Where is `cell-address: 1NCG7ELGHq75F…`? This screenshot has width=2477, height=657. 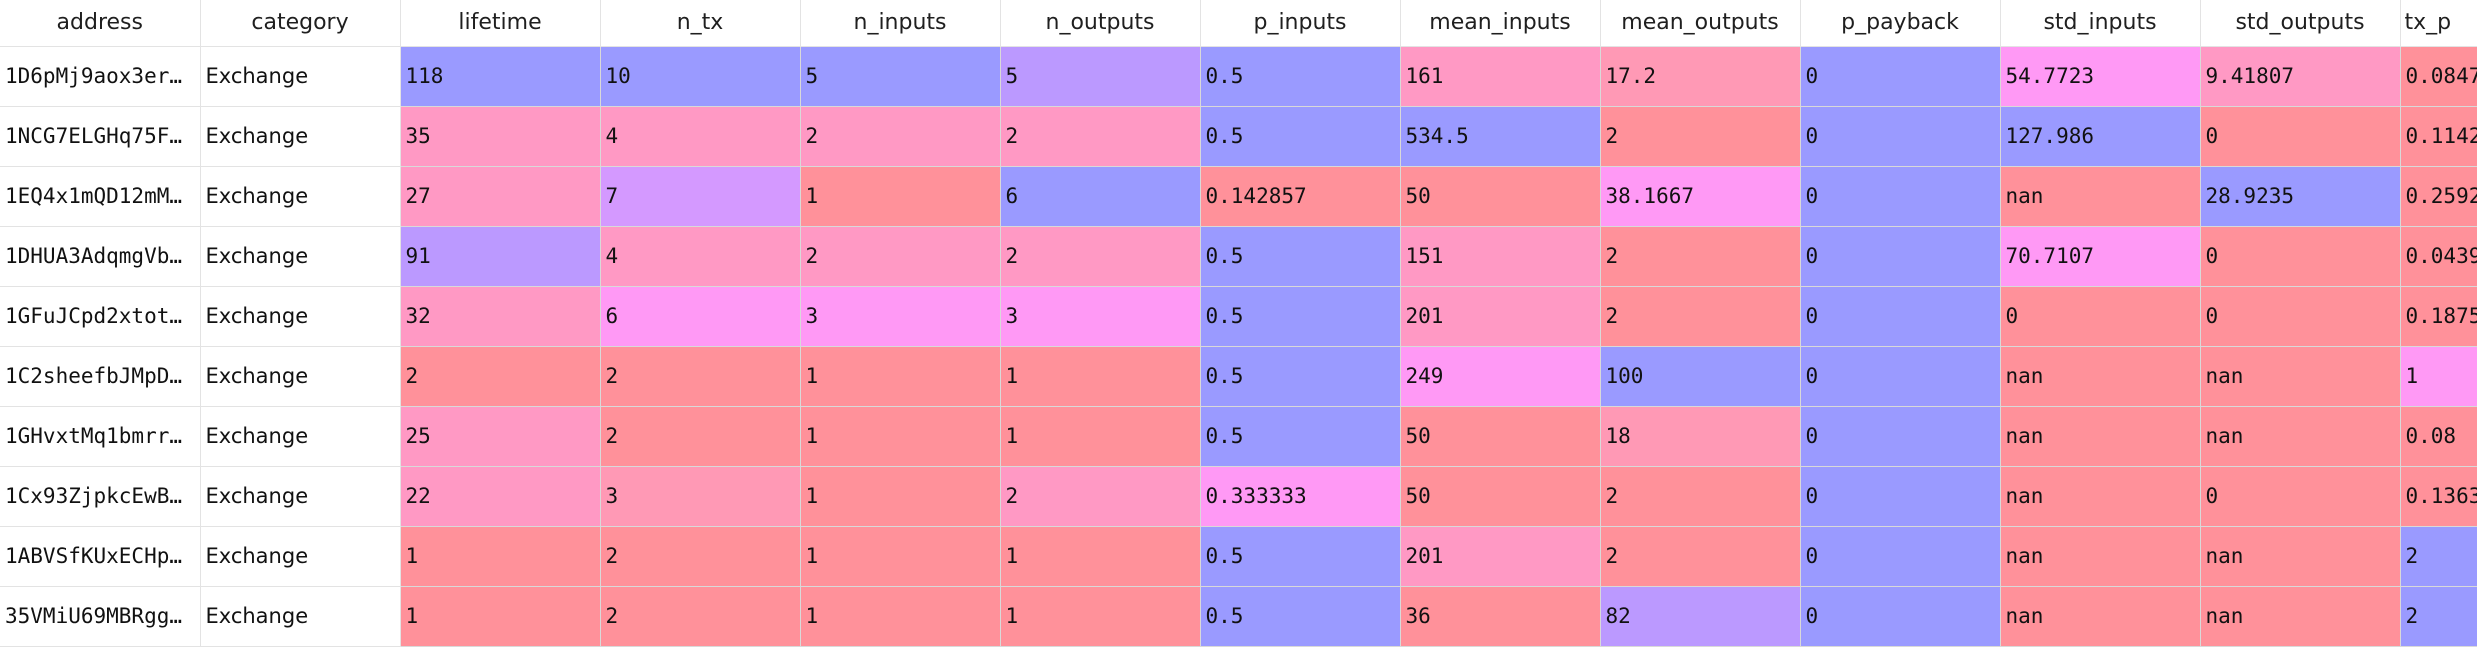 cell-address: 1NCG7ELGHq75F… is located at coordinates (100, 136).